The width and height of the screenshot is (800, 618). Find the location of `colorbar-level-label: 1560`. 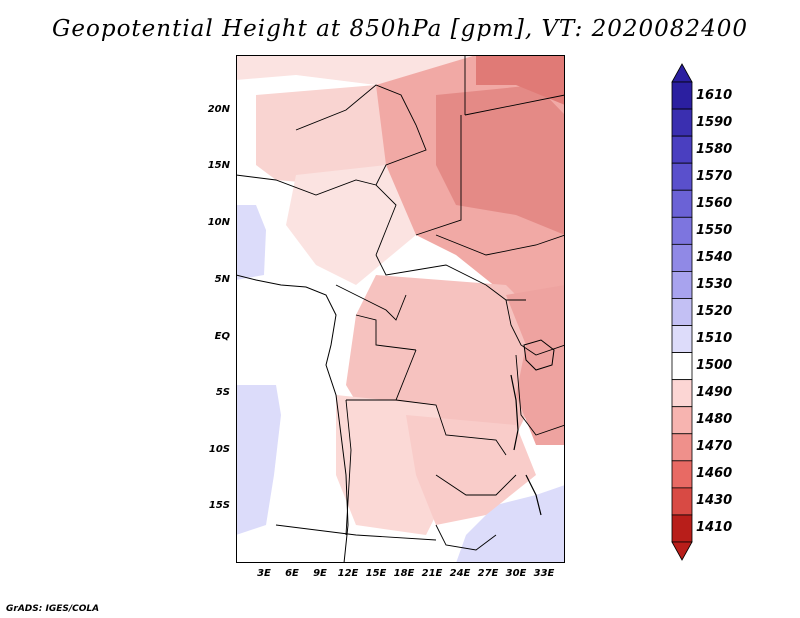

colorbar-level-label: 1560 is located at coordinates (714, 203).